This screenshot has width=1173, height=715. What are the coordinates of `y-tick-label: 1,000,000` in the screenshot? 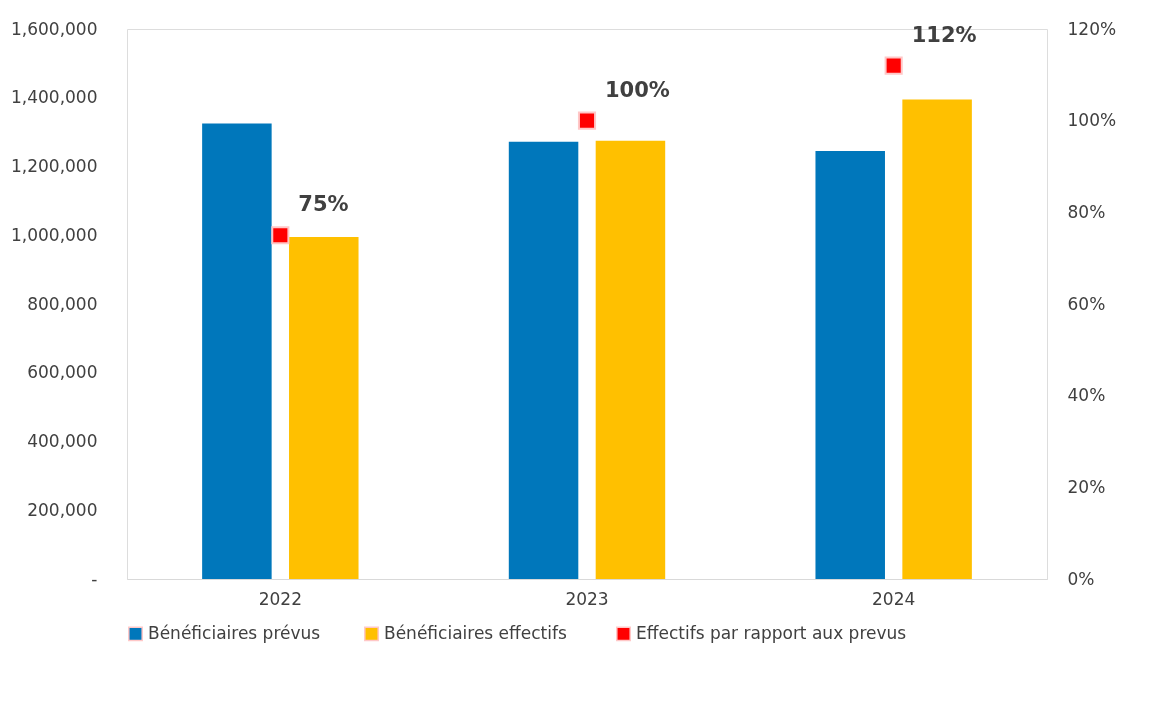 It's located at (54, 234).